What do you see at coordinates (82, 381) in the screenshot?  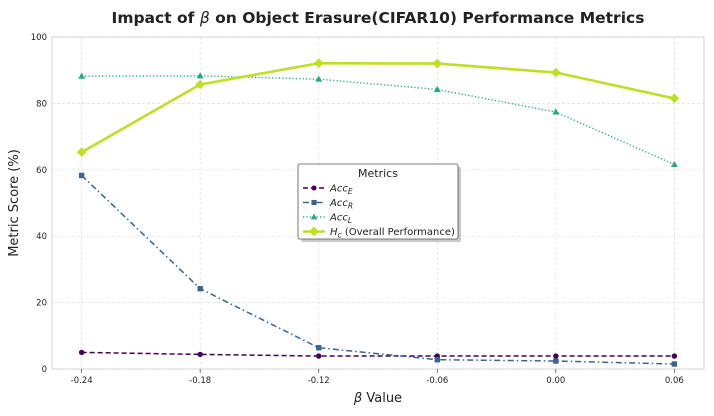 I see `x-tick-label: -0.24` at bounding box center [82, 381].